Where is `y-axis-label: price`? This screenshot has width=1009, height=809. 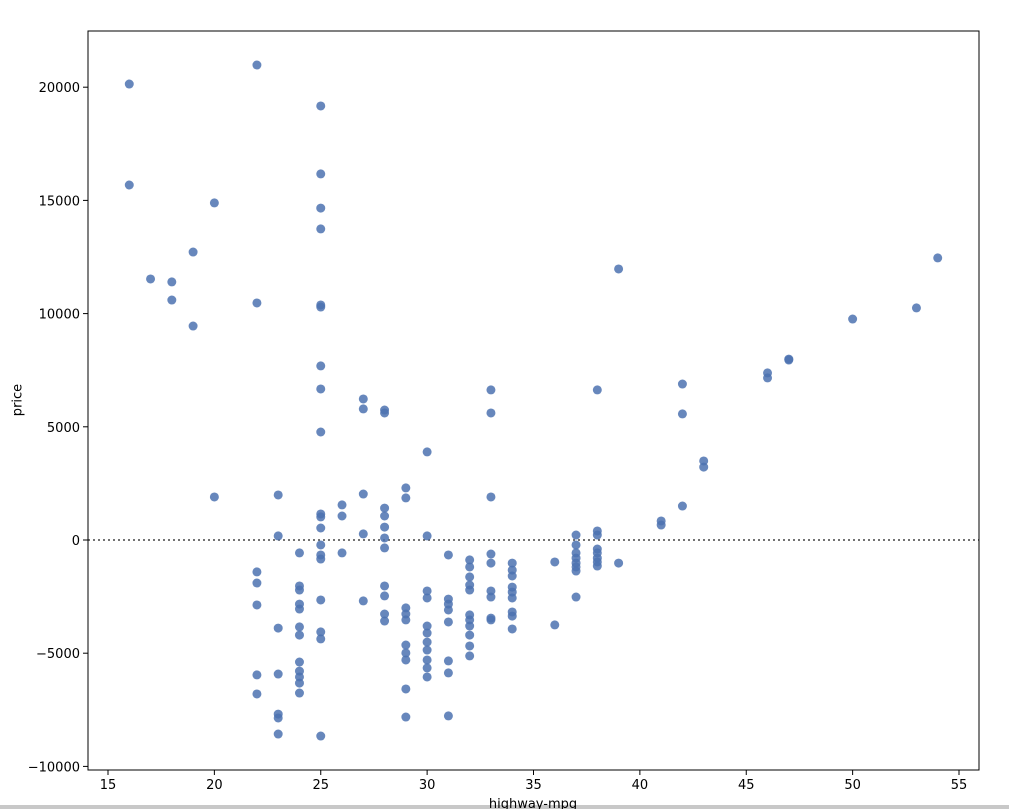
y-axis-label: price is located at coordinates (18, 400).